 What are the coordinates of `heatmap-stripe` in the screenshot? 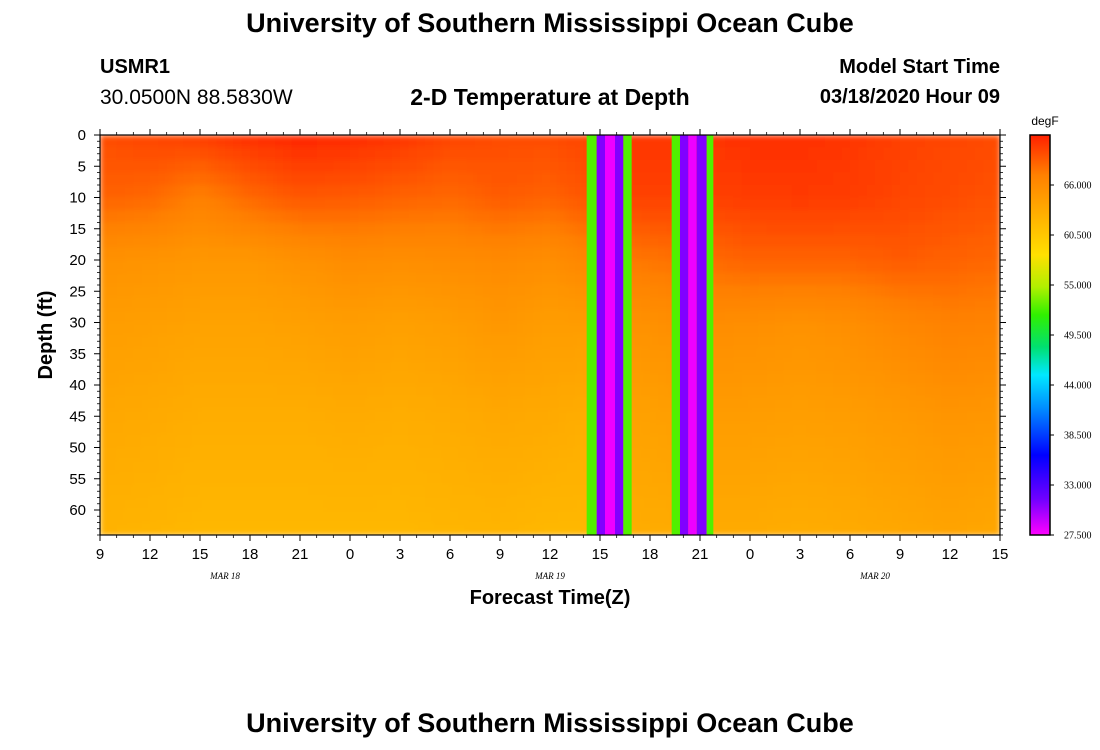 It's located at (600, 335).